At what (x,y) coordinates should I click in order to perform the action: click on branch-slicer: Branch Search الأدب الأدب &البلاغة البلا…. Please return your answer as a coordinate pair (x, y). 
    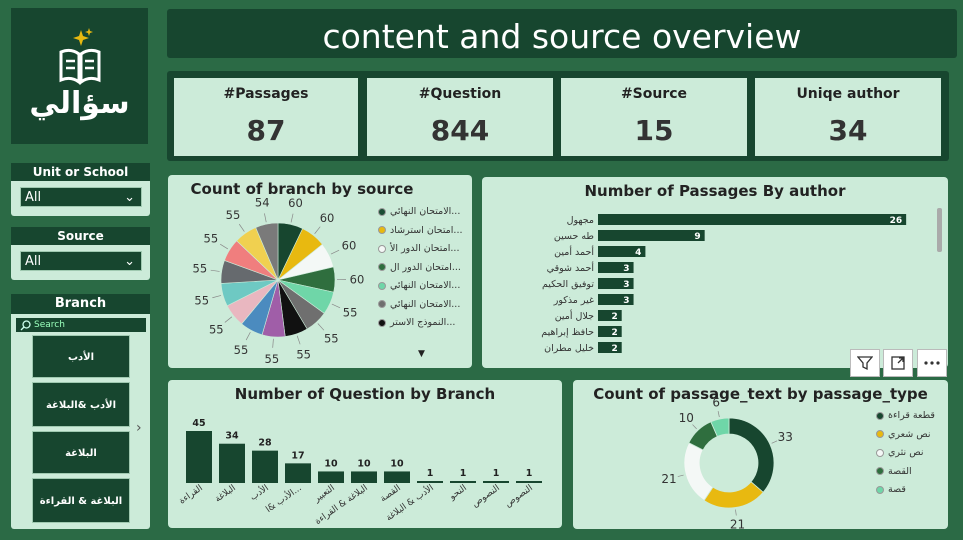
    Looking at the image, I should click on (80, 411).